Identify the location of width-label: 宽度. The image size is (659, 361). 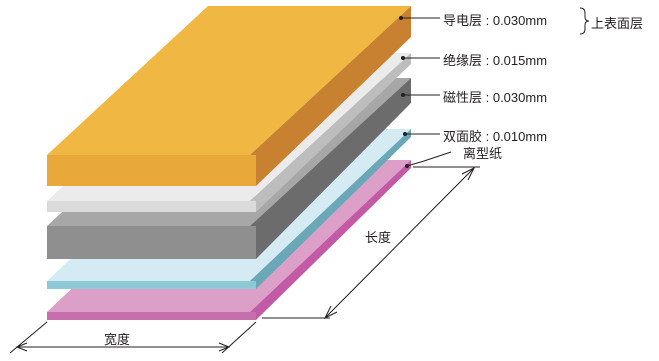
(117, 339).